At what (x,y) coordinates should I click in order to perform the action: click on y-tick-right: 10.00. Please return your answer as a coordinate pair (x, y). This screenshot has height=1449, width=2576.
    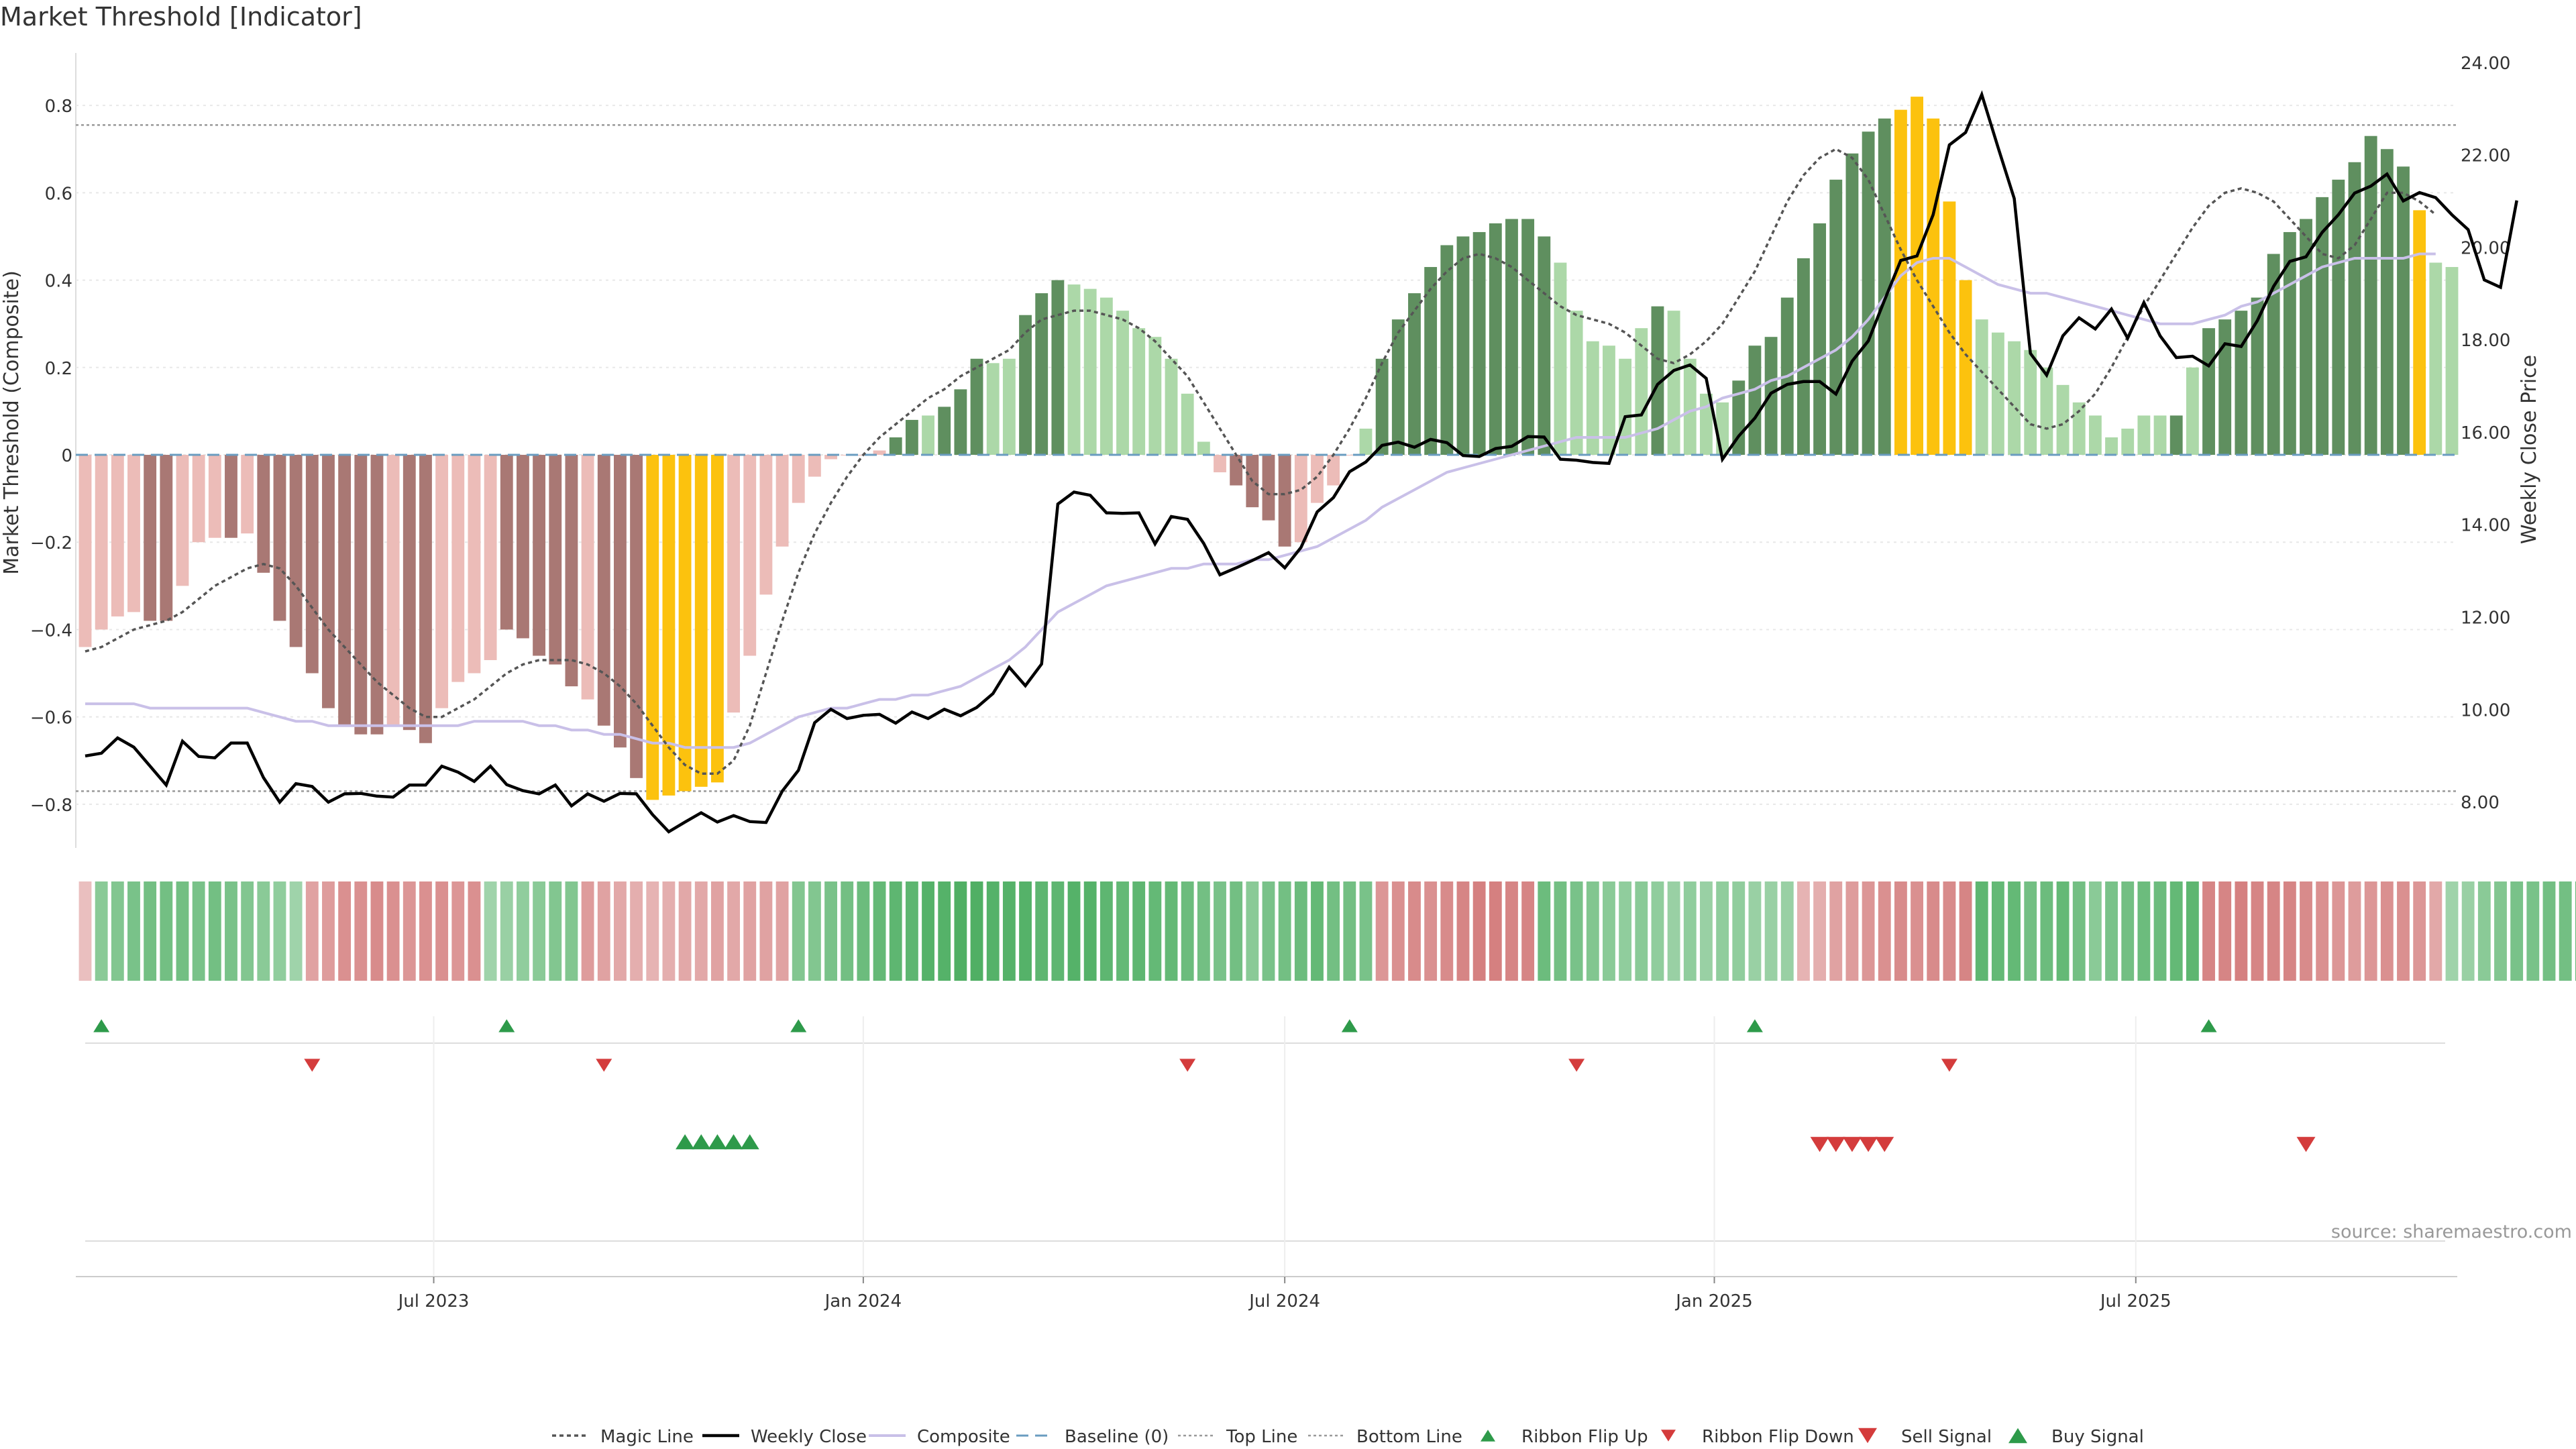
    Looking at the image, I should click on (2485, 710).